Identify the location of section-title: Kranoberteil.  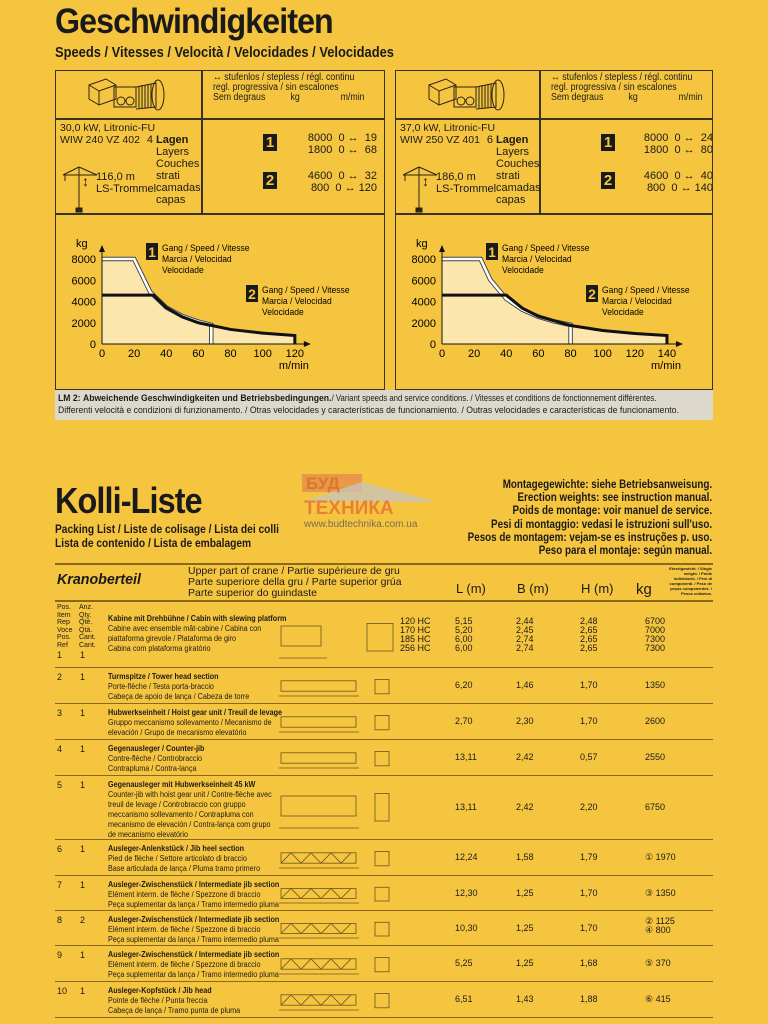
(99, 579).